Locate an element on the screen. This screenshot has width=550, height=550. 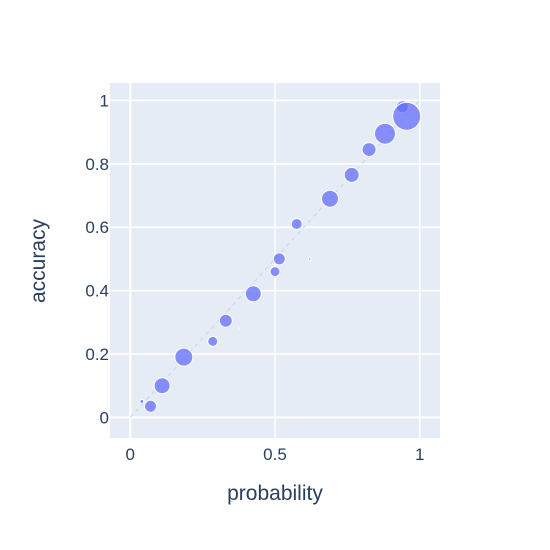
x-tick-label: 0.5 is located at coordinates (275, 454).